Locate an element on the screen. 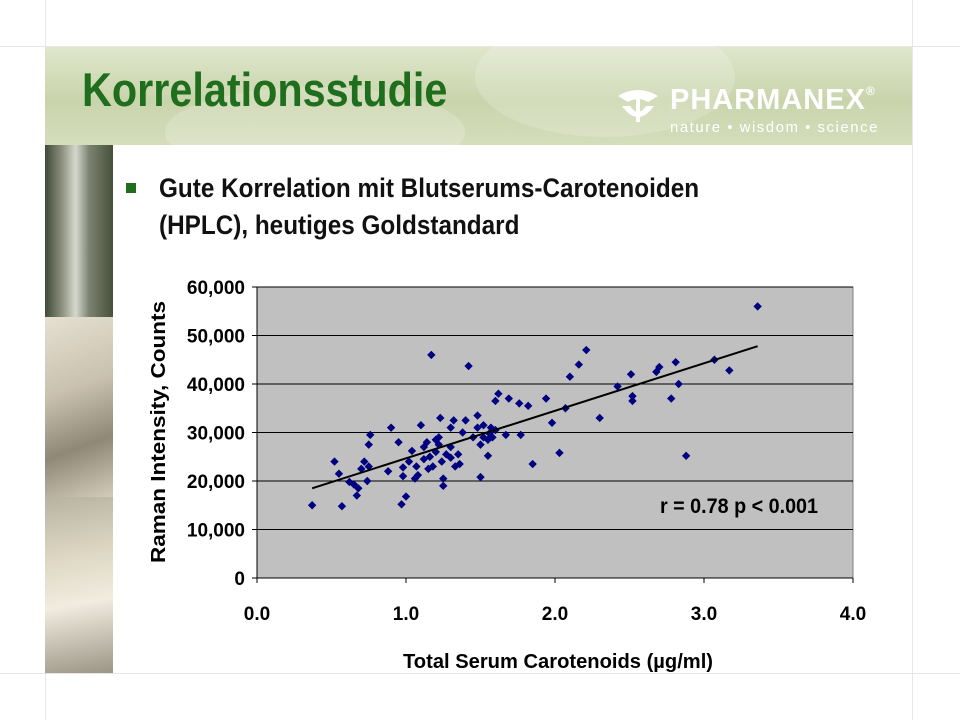 Image resolution: width=960 pixels, height=720 pixels. trendline is located at coordinates (534, 417).